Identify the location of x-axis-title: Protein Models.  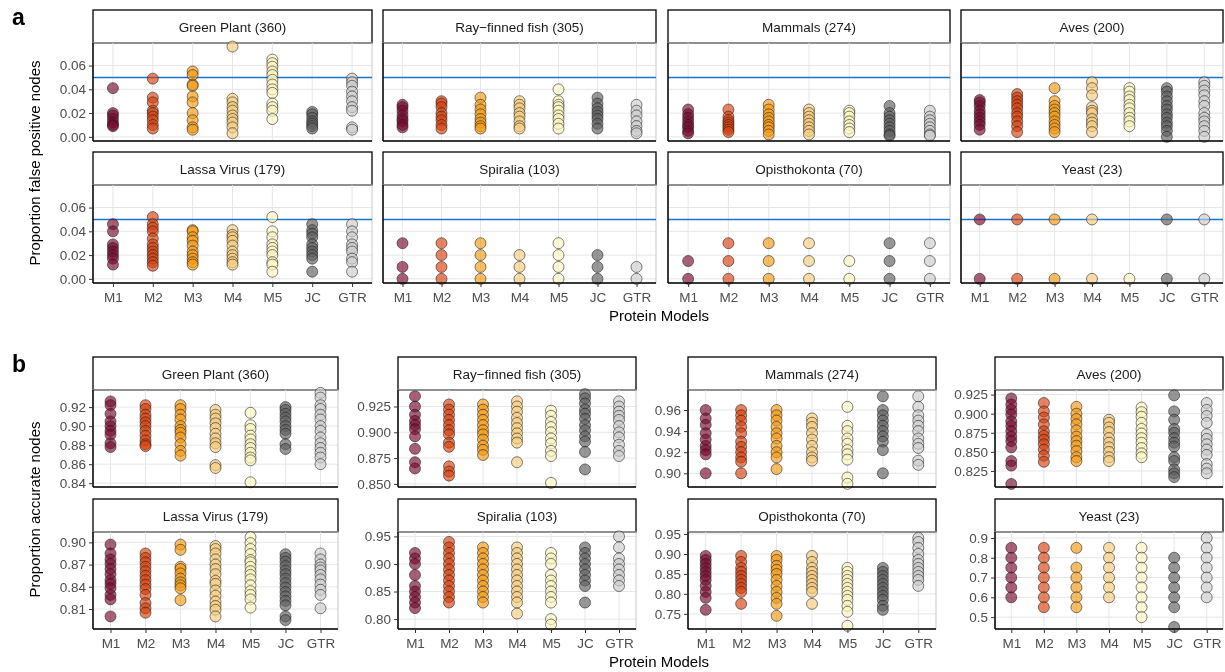
(659, 315).